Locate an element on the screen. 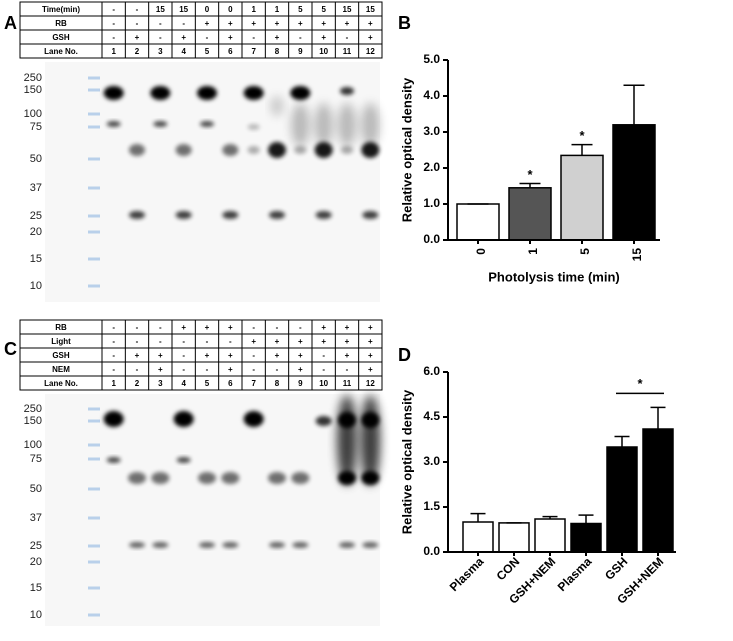  table-cell: 9 is located at coordinates (300, 51).